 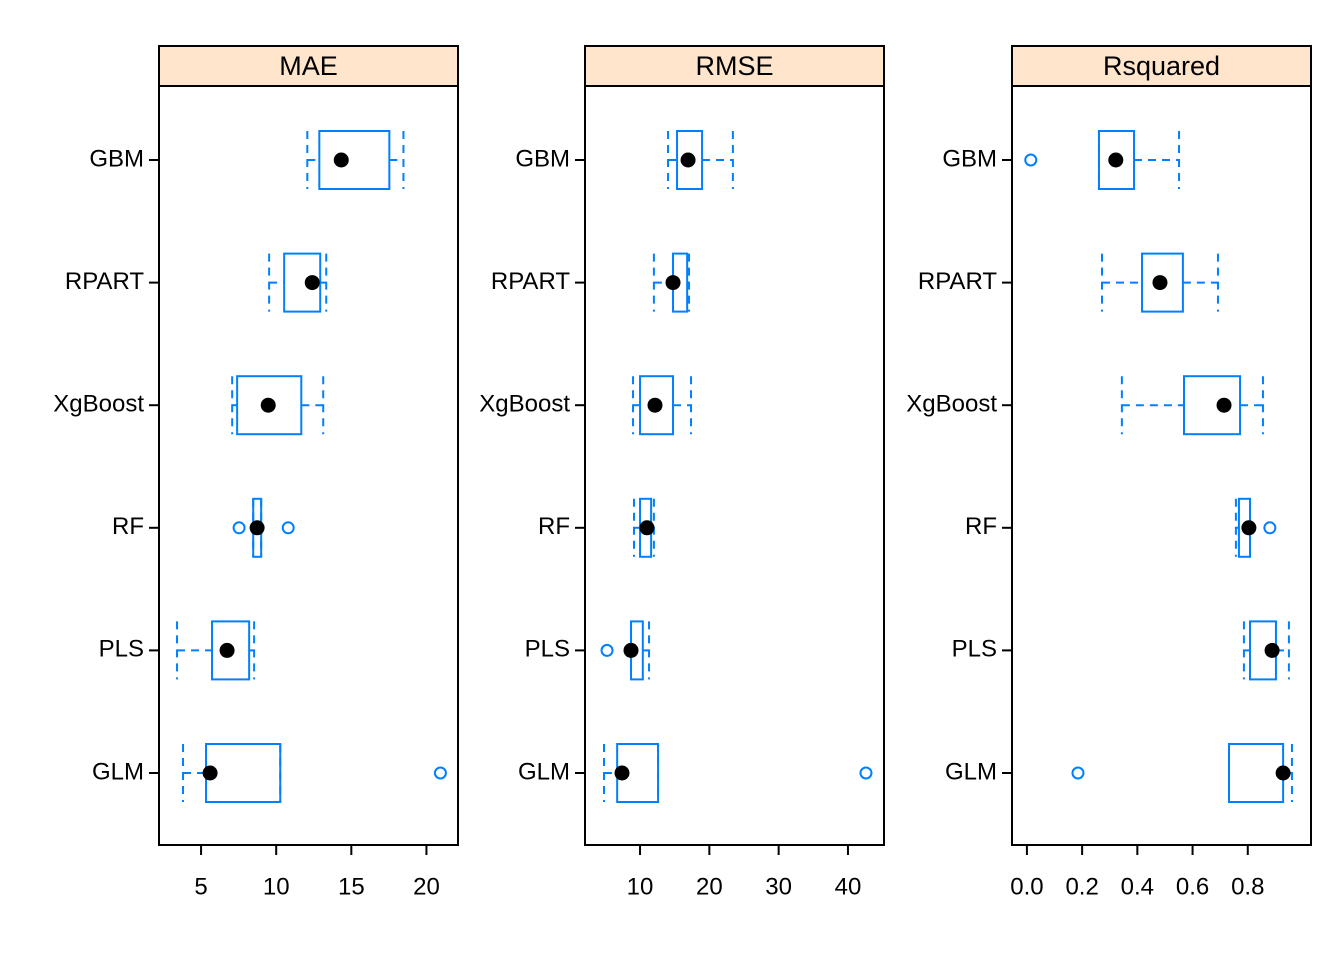 I want to click on x-tick-label: 0.6, so click(x=1192, y=886).